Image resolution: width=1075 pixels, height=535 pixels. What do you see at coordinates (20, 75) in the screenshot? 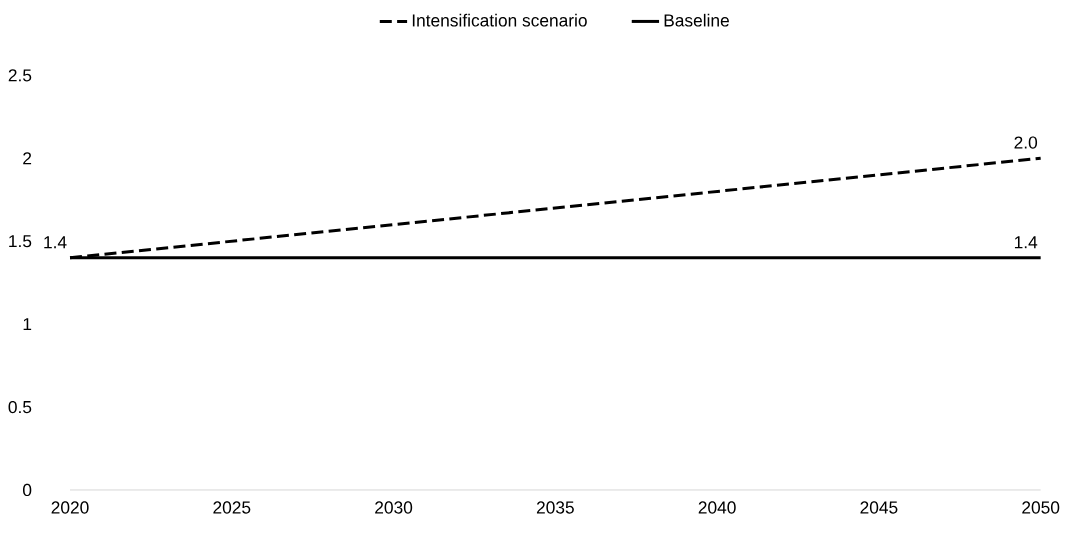
I see `y-tick-label: 2.5` at bounding box center [20, 75].